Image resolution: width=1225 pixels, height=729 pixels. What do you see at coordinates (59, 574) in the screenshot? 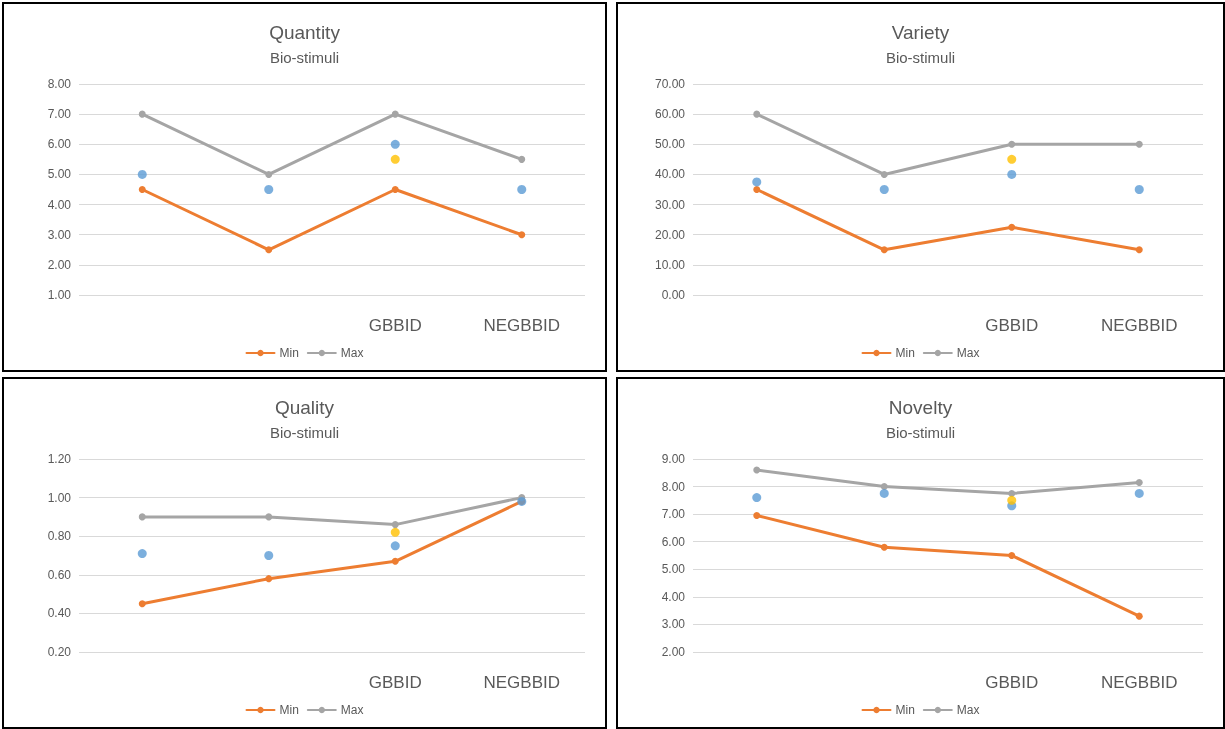
I see `y-tick-label: 0.60` at bounding box center [59, 574].